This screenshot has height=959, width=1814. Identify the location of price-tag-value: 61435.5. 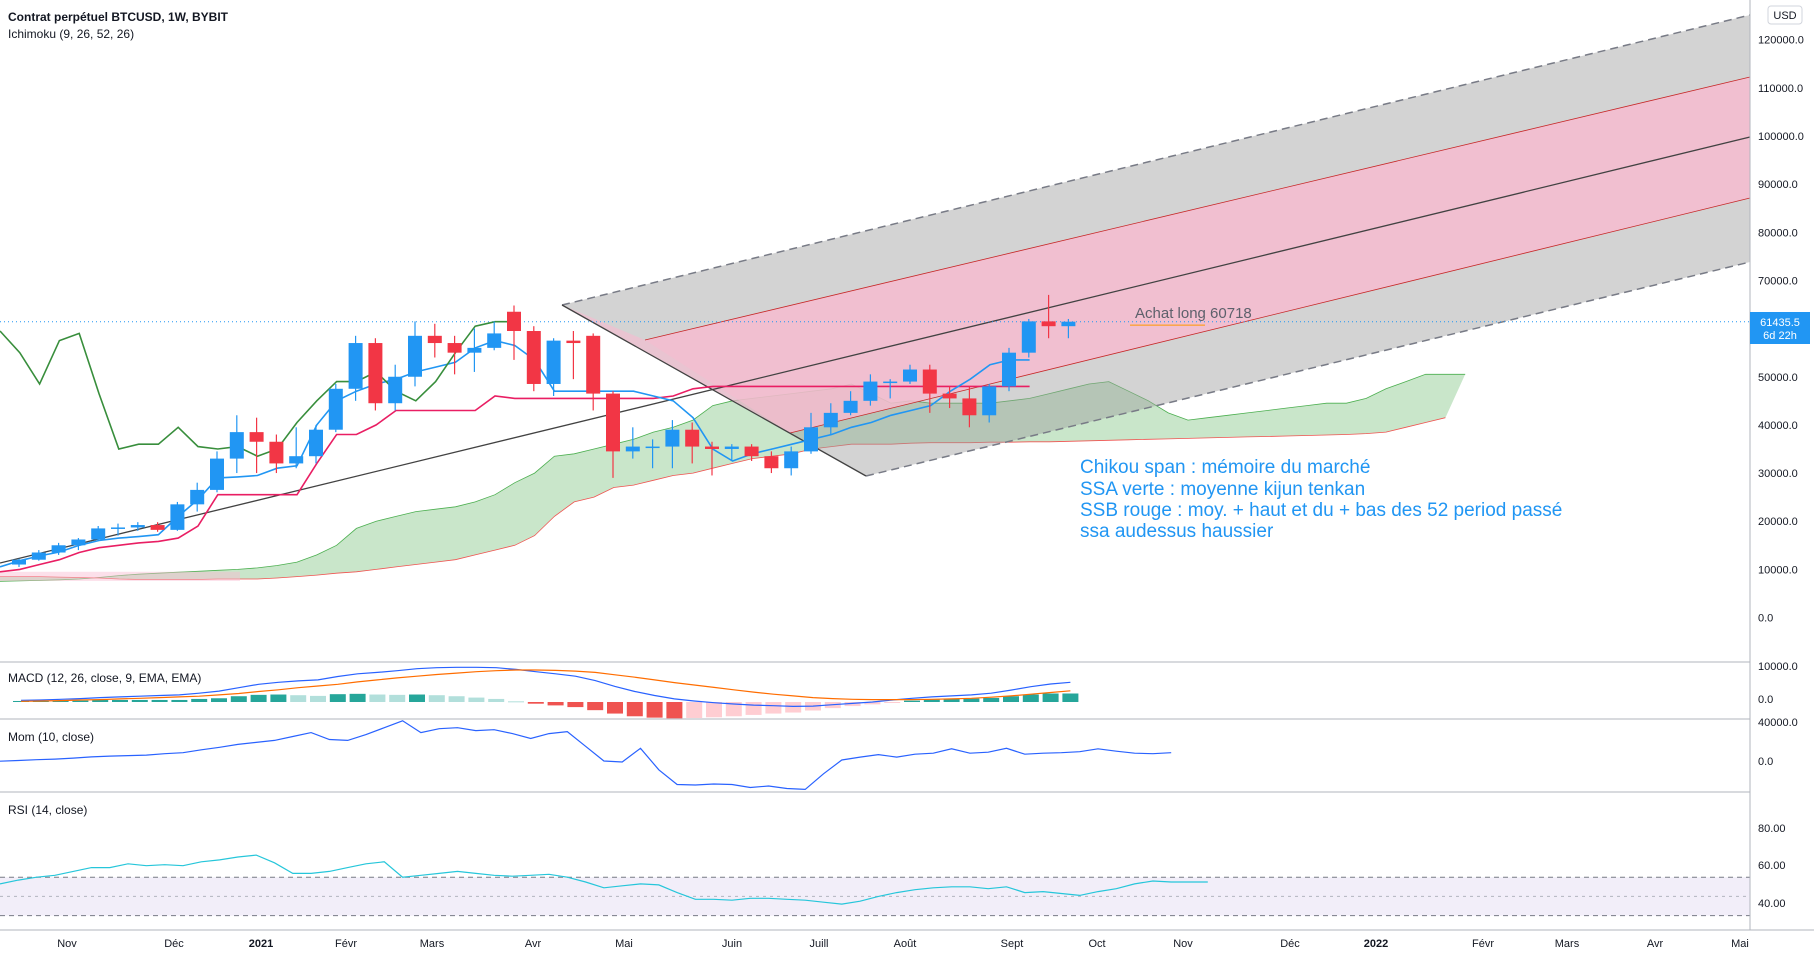
(1780, 323).